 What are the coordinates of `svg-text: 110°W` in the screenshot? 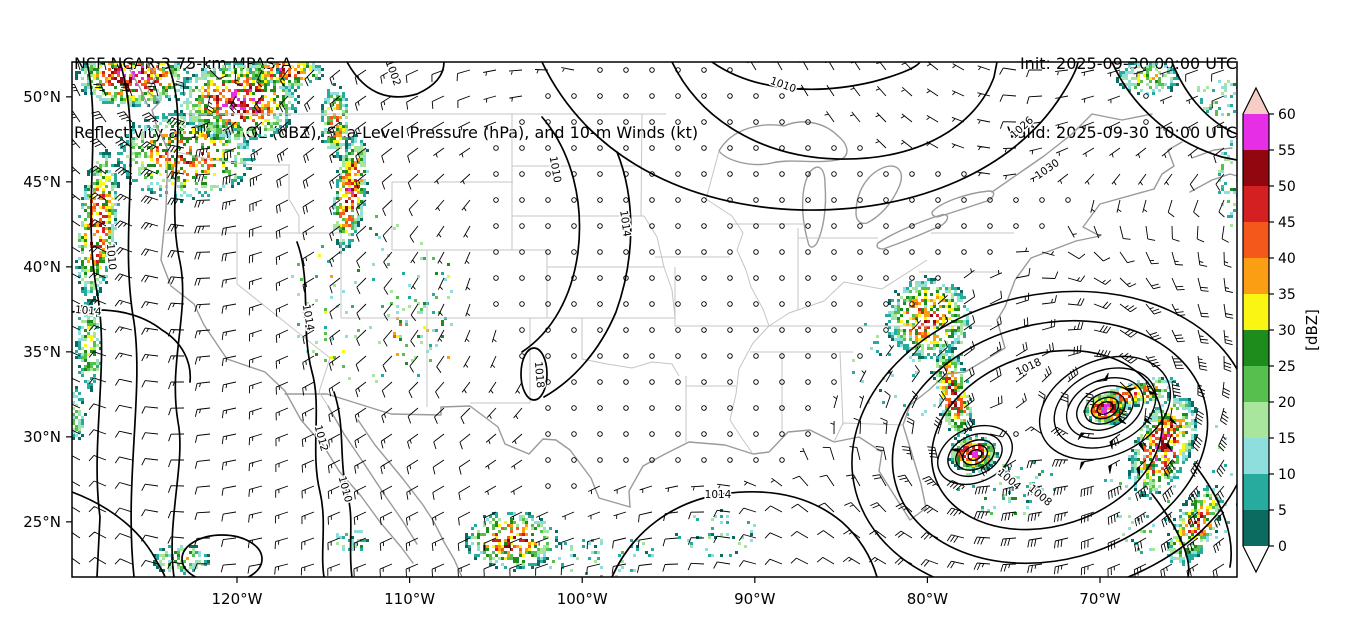 It's located at (409, 599).